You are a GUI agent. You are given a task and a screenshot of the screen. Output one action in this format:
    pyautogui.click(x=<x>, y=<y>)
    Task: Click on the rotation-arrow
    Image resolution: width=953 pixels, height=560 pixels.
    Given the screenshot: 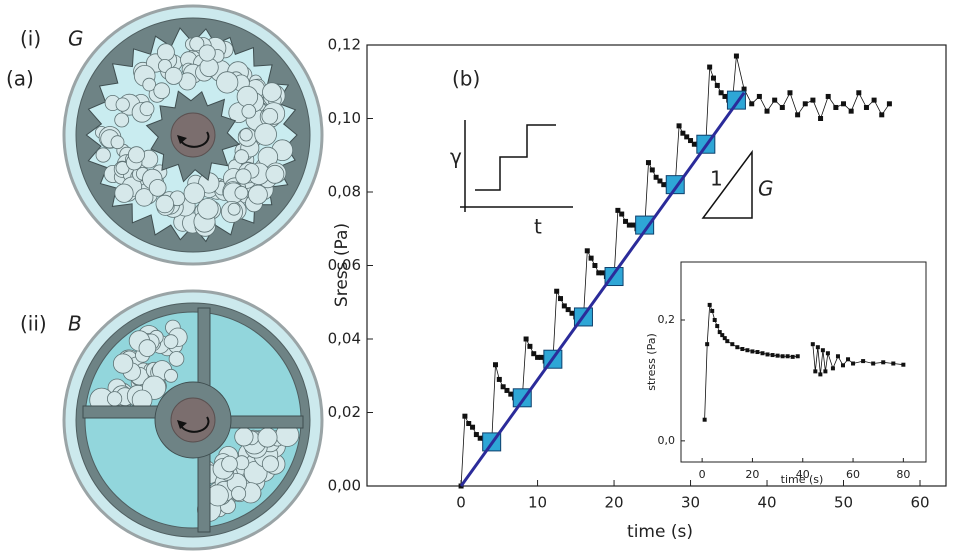 What is the action you would take?
    pyautogui.click(x=195, y=139)
    